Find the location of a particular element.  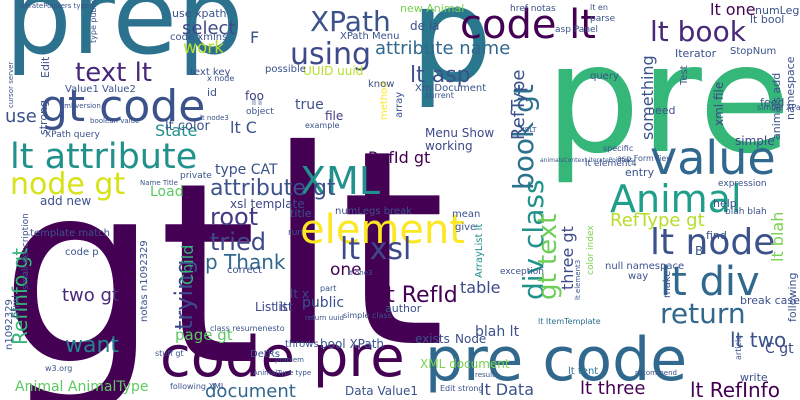

cloud-word: lt bool is located at coordinates (767, 19).